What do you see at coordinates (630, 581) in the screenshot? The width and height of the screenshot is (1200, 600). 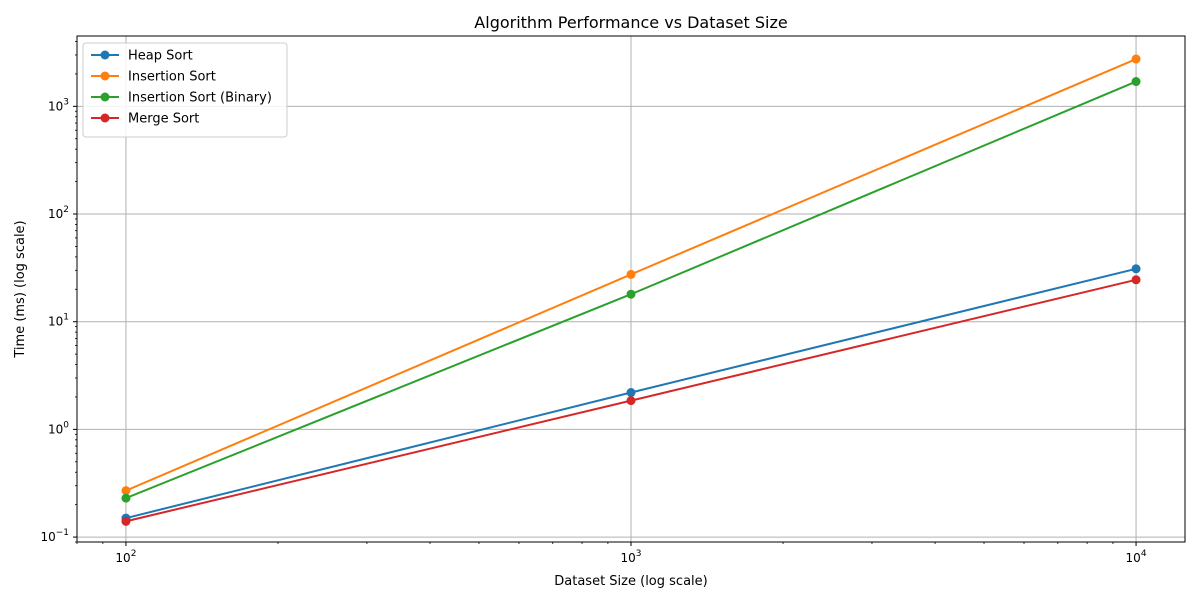 I see `x-axis-label: Dataset Size (log scale)` at bounding box center [630, 581].